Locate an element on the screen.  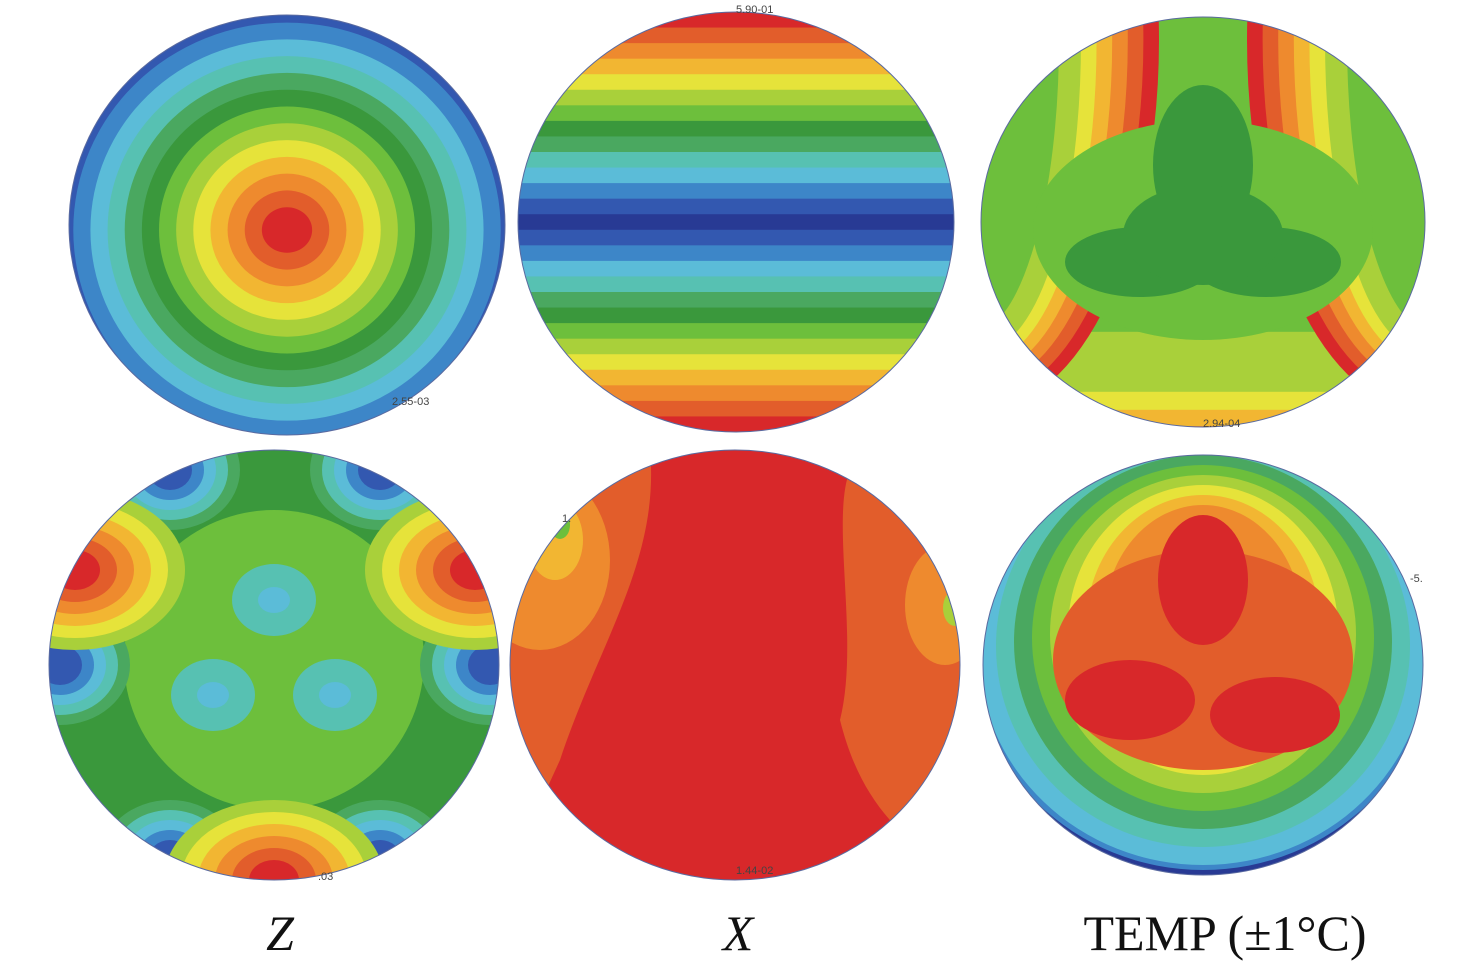
caption: Z is located at coordinates (280, 933).